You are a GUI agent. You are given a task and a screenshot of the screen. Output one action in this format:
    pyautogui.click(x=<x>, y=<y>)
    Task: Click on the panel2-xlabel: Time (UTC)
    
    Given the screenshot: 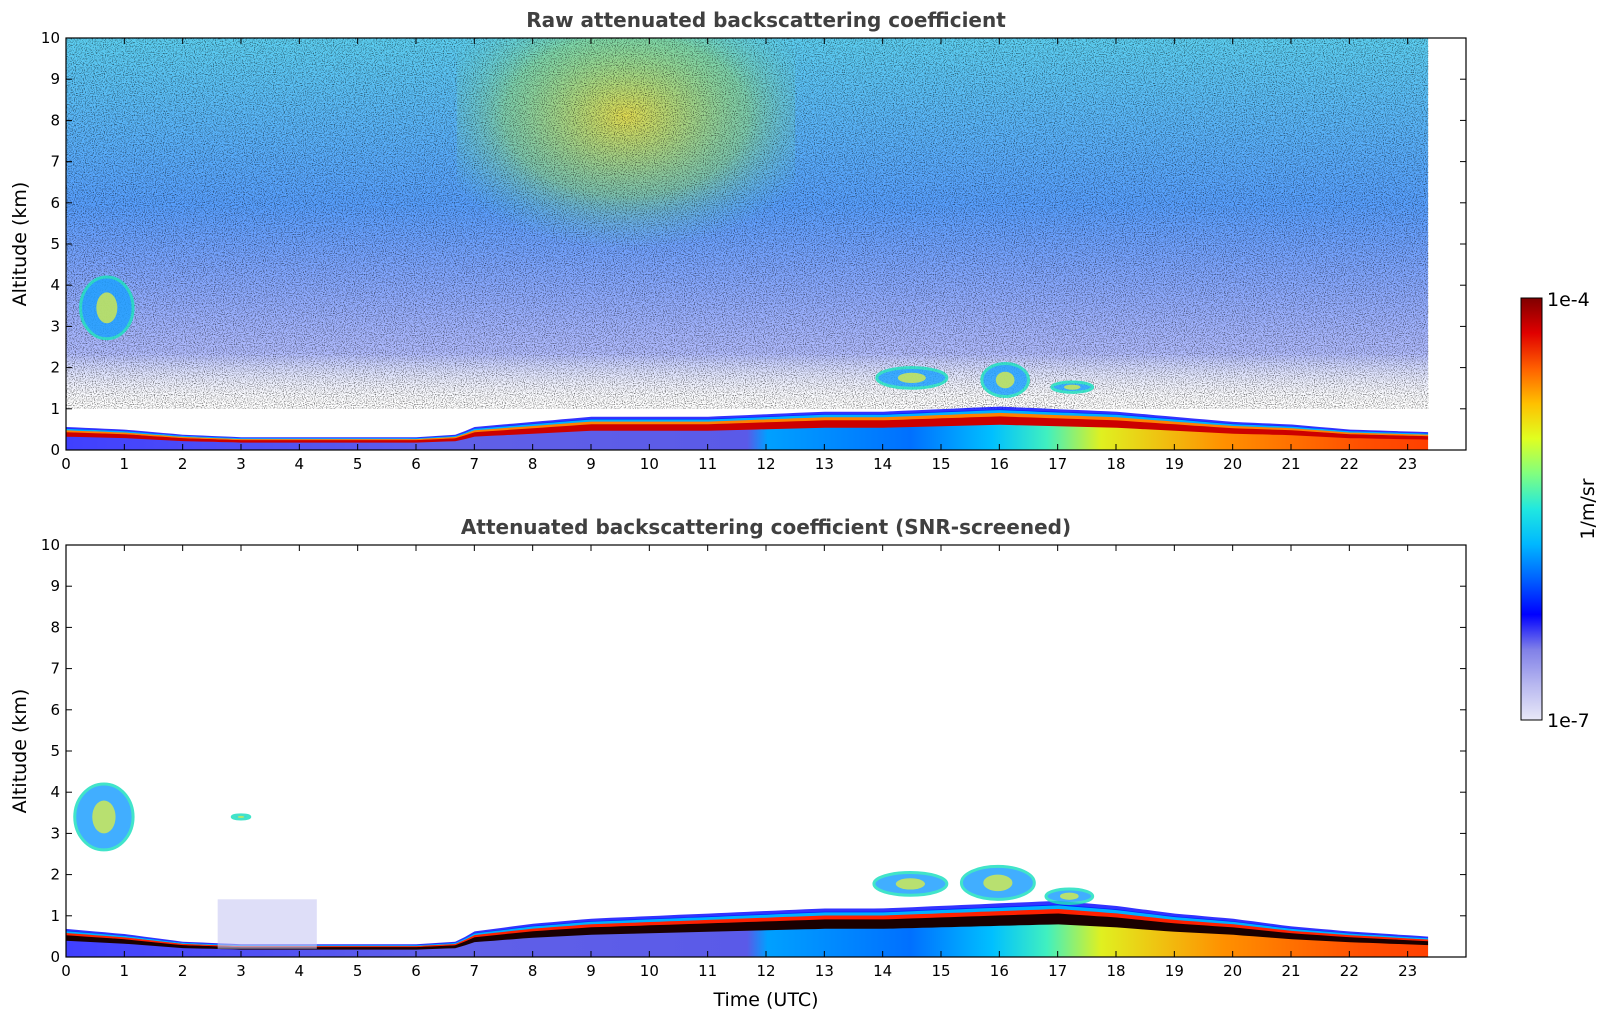 What is the action you would take?
    pyautogui.click(x=765, y=1000)
    